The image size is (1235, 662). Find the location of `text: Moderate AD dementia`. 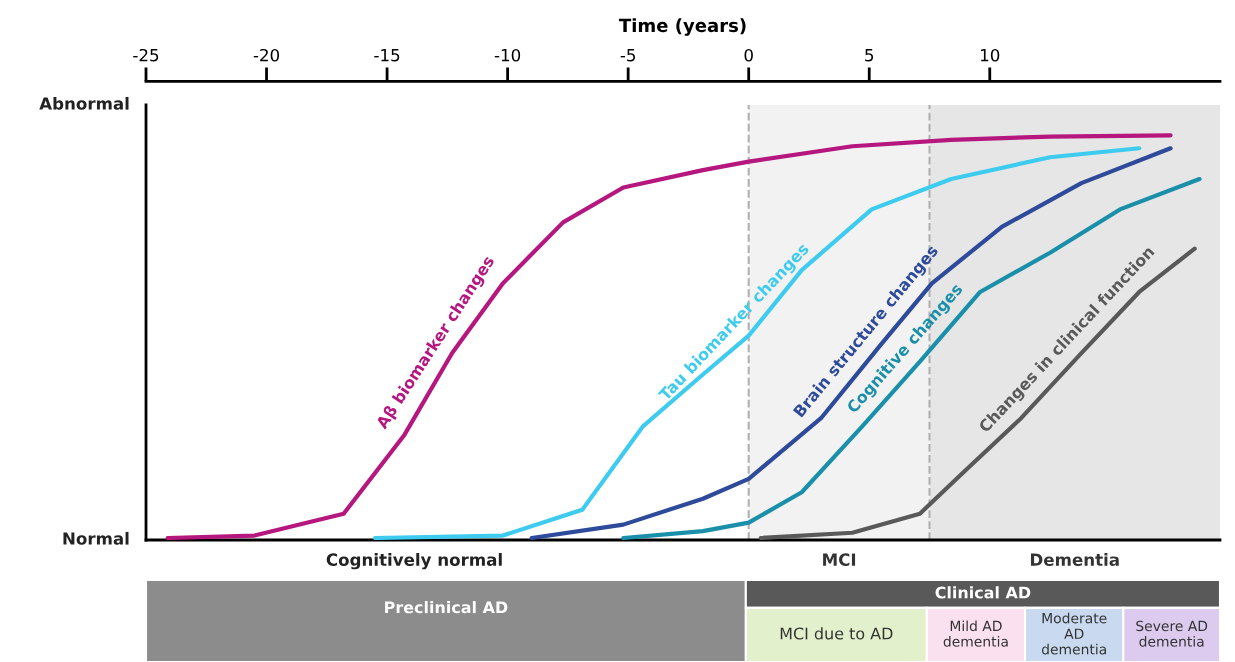

text: Moderate AD dementia is located at coordinates (1074, 633).